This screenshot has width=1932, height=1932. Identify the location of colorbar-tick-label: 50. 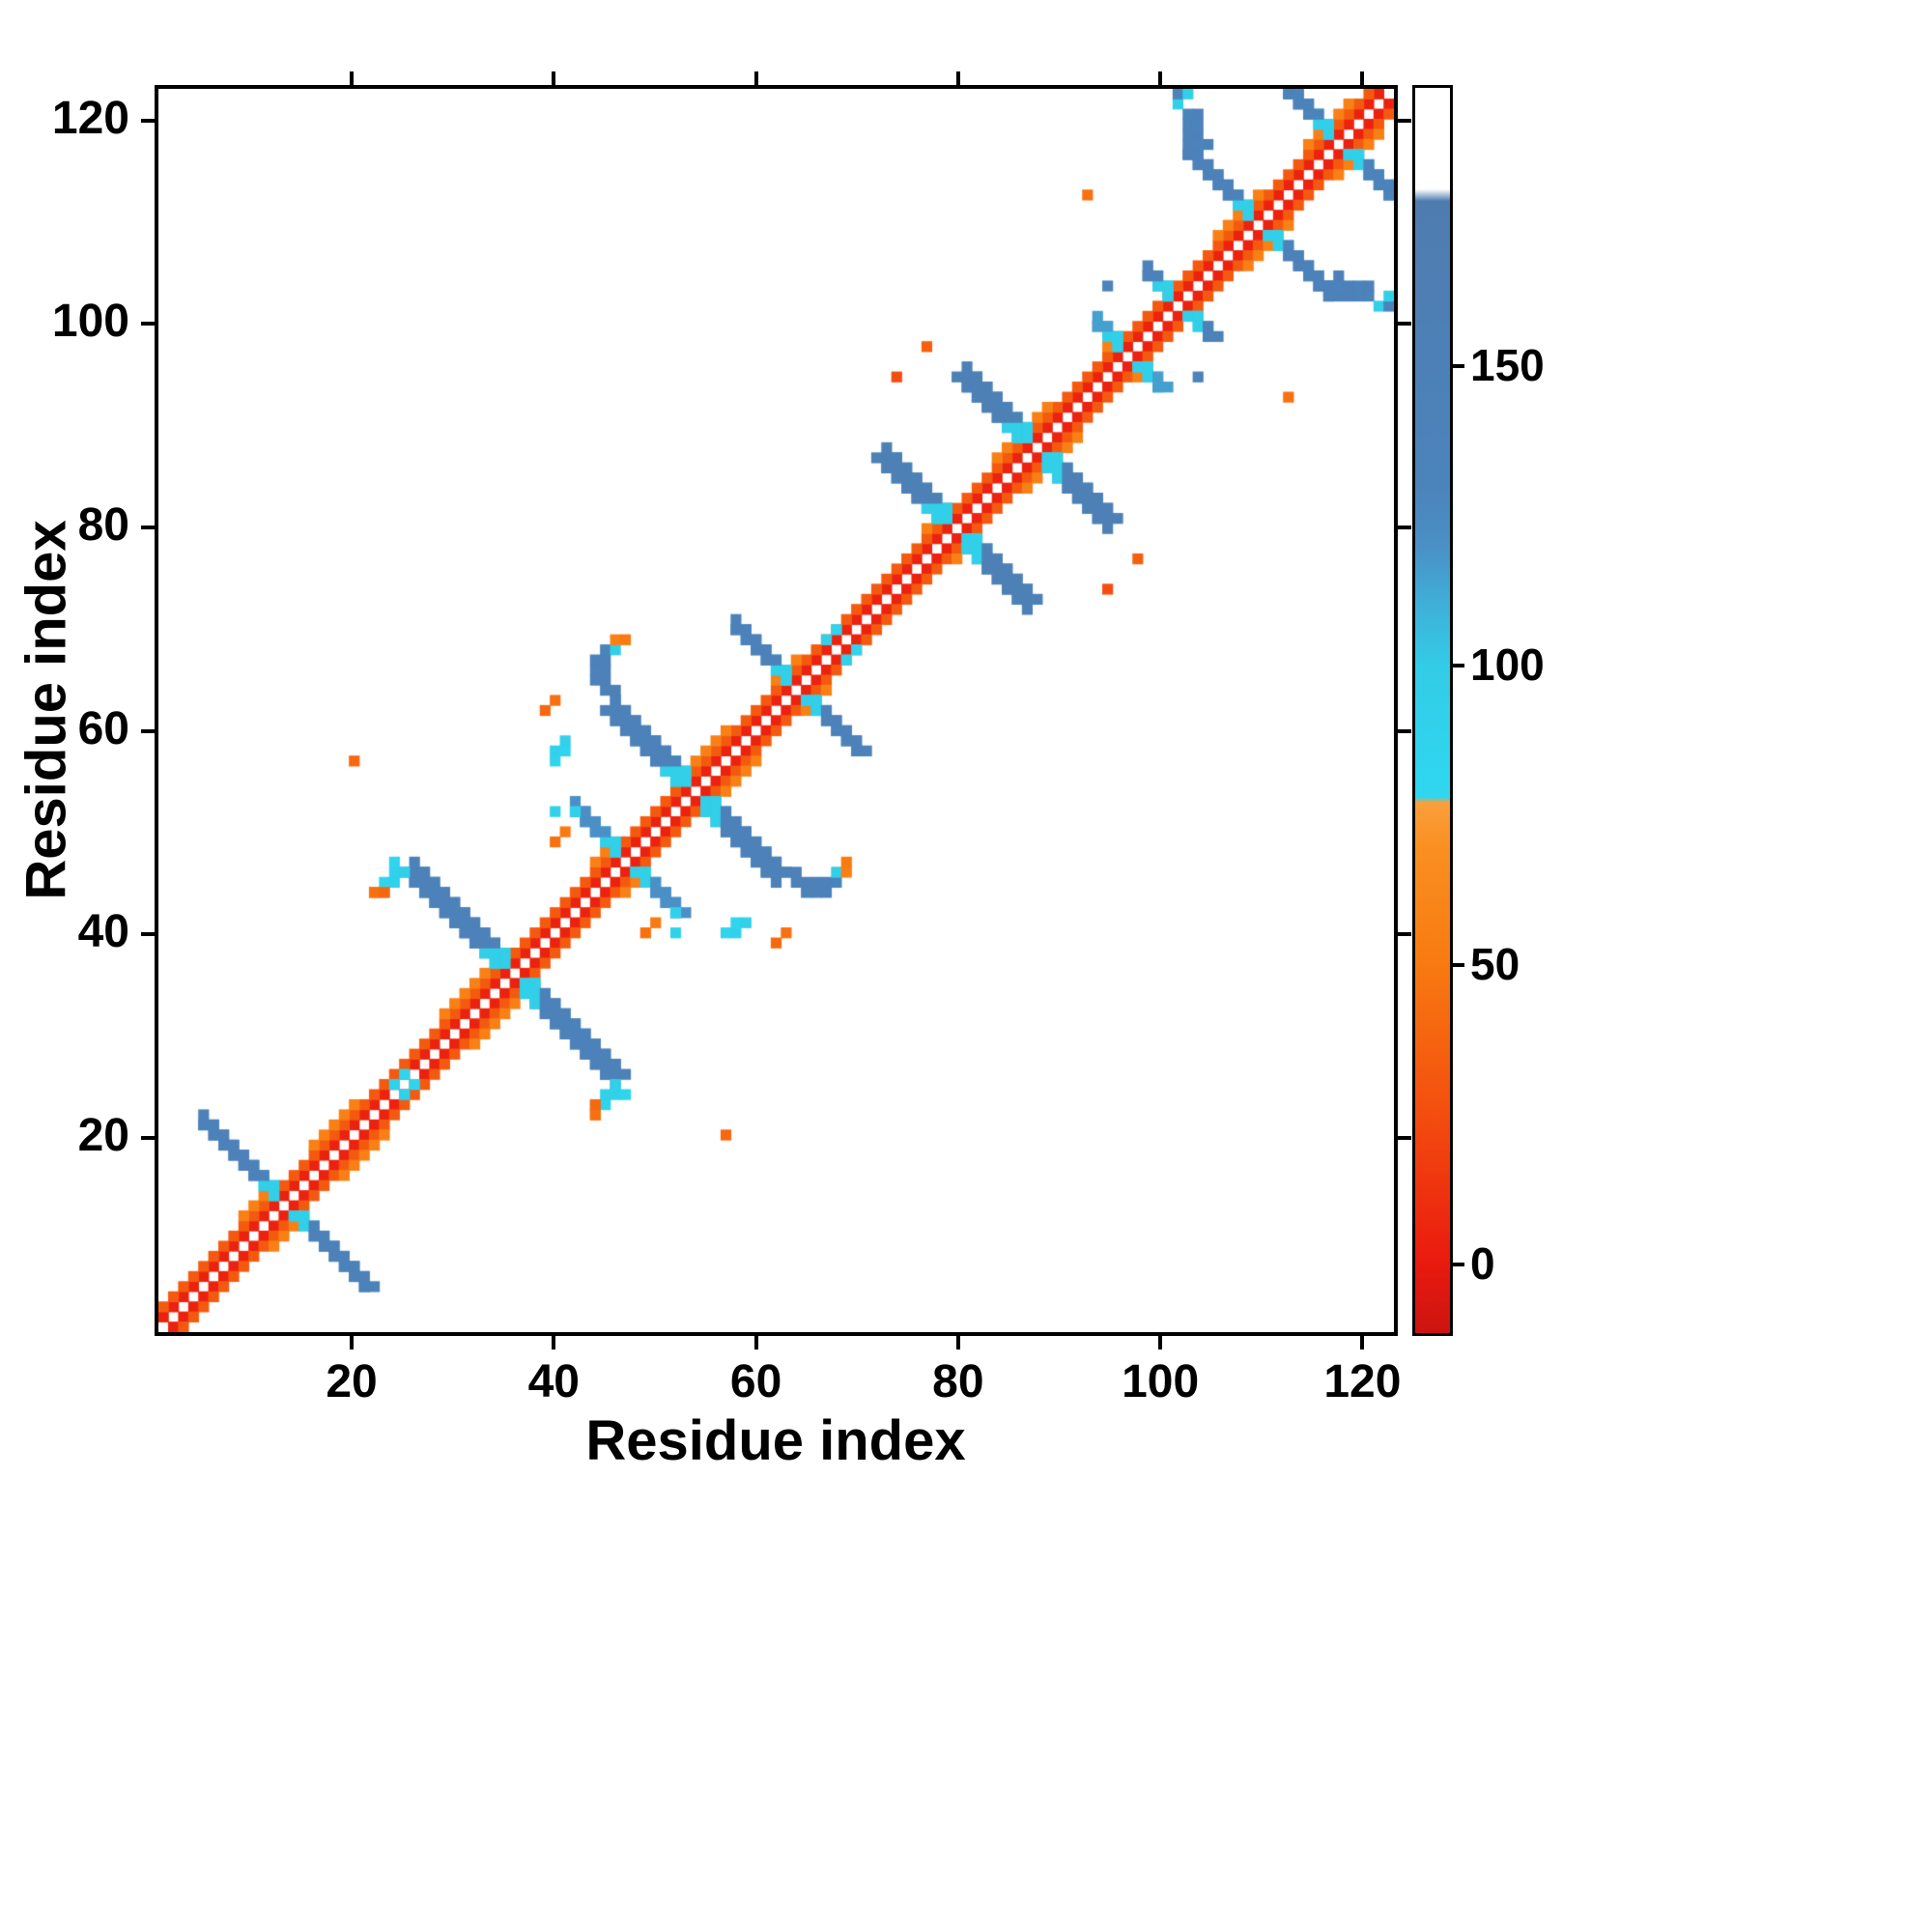
(1495, 963).